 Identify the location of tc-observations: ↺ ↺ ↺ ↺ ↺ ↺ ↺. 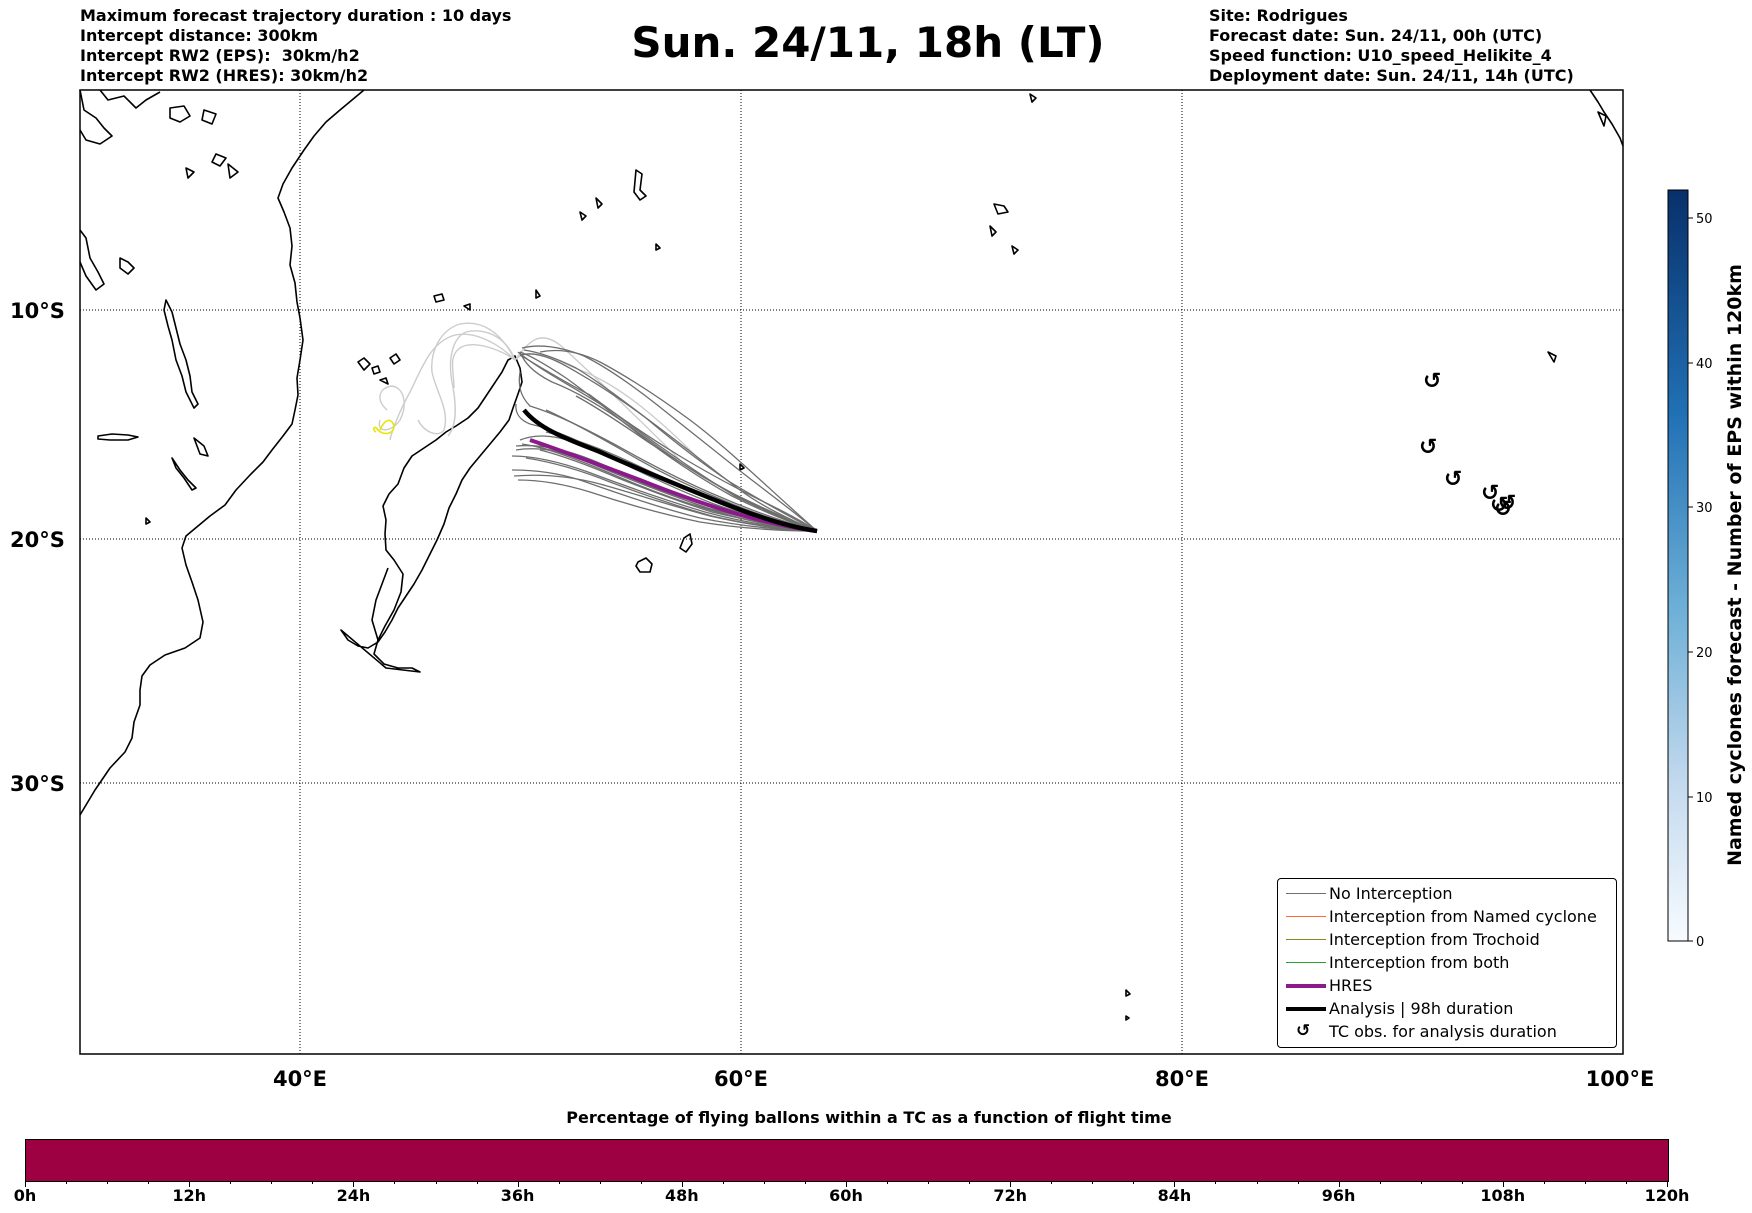
(1467, 445).